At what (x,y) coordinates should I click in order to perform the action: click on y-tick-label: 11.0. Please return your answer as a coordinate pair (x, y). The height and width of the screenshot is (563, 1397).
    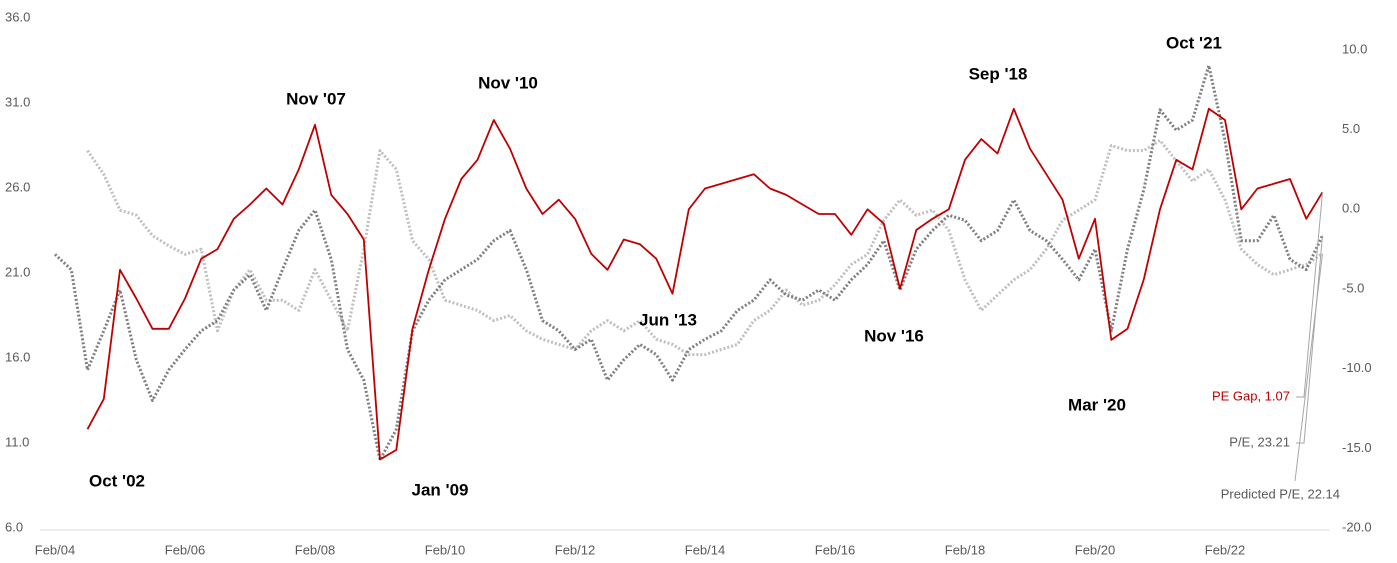
    Looking at the image, I should click on (17, 441).